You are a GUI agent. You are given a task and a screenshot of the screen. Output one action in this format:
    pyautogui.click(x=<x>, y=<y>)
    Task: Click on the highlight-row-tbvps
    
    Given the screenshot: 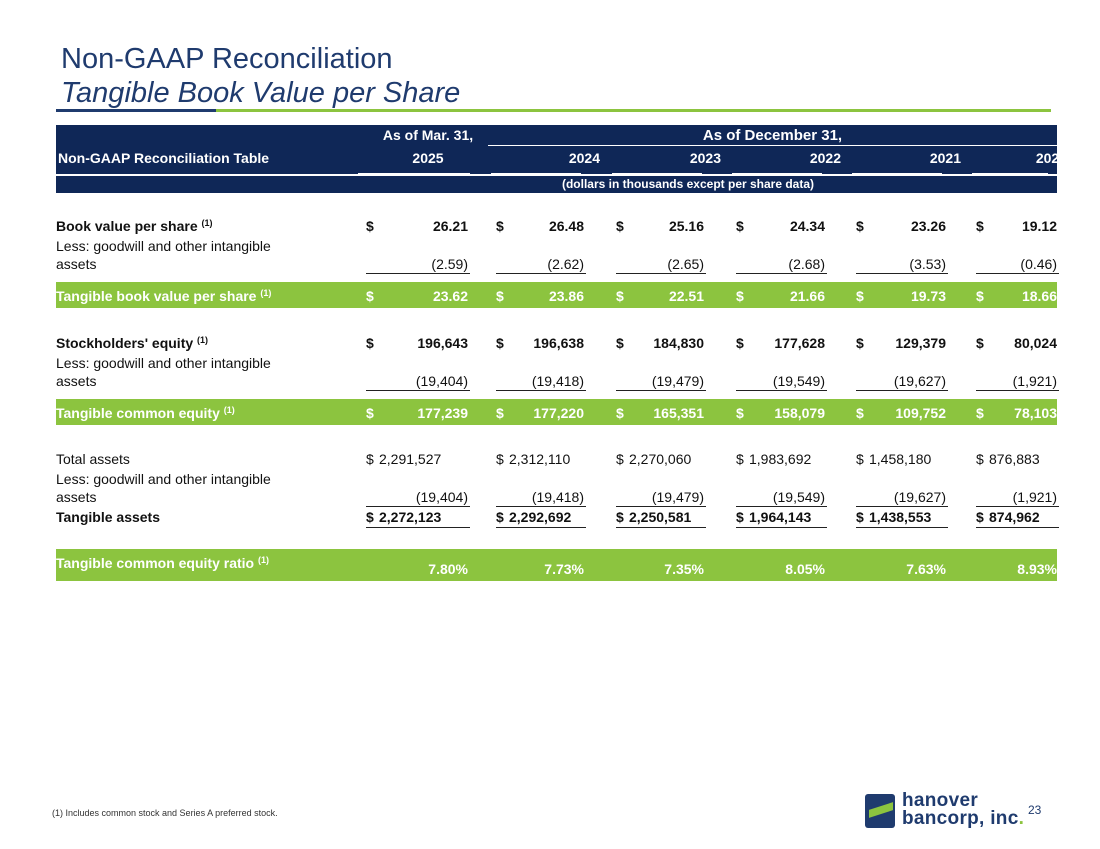 What is the action you would take?
    pyautogui.click(x=556, y=295)
    